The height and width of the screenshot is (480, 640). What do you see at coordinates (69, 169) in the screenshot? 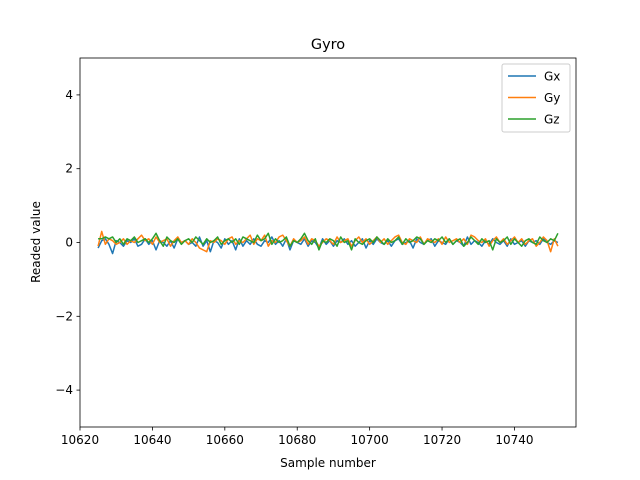
I see `y-tick-label: 2` at bounding box center [69, 169].